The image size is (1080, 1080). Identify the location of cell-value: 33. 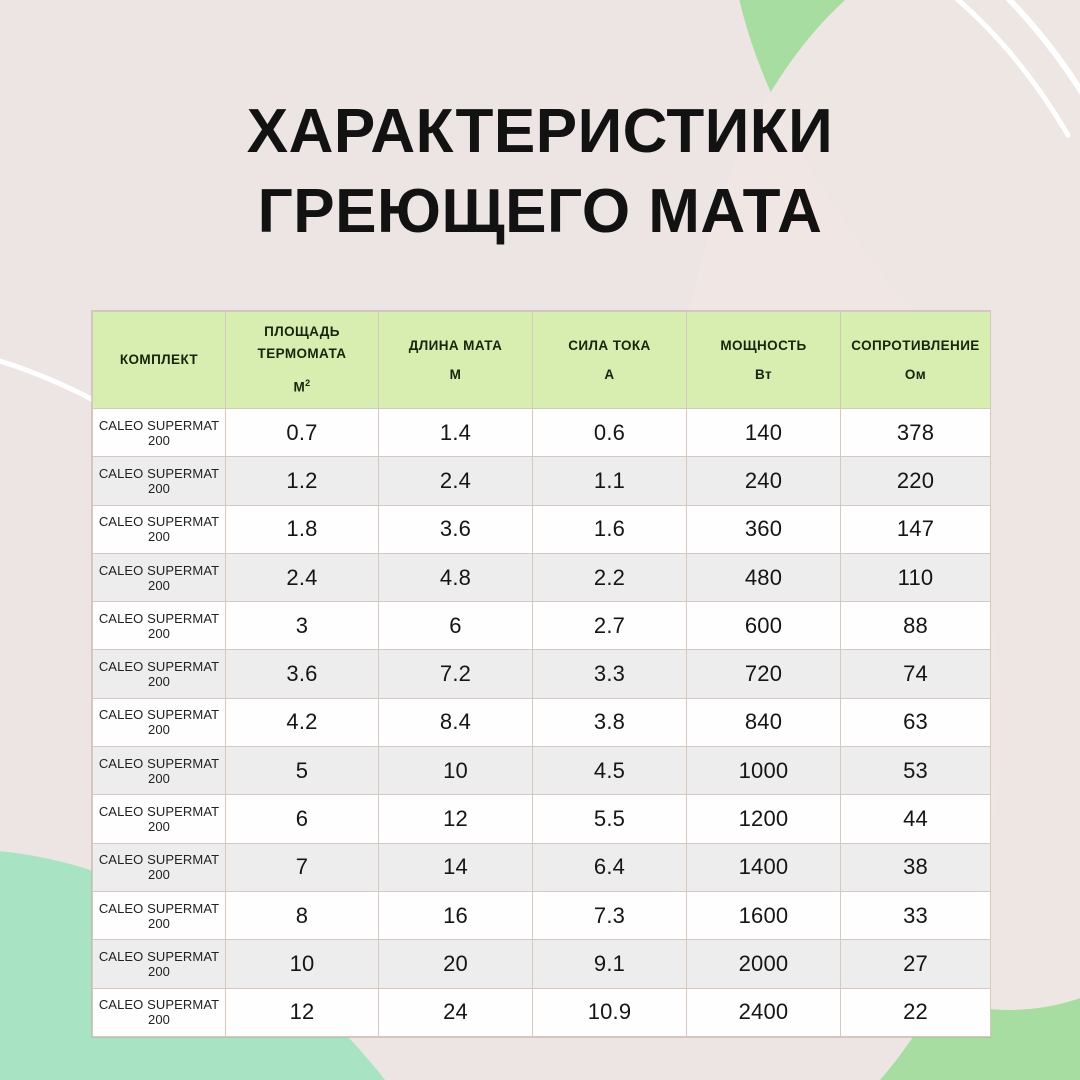
(915, 915).